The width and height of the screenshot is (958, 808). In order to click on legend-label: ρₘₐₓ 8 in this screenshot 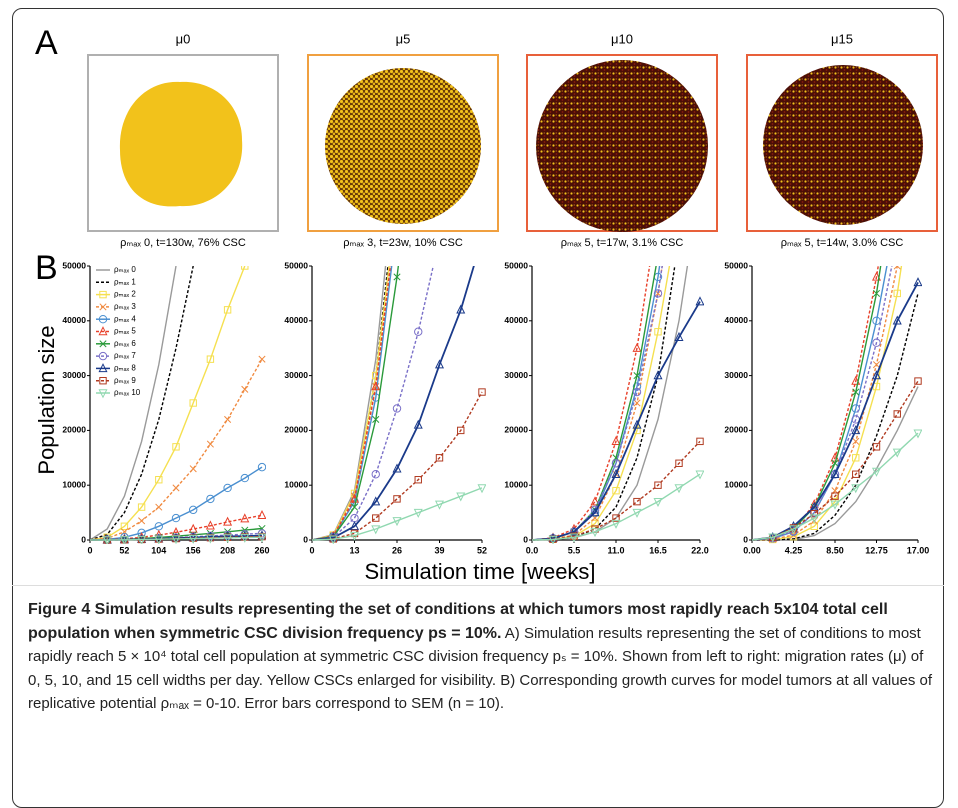, I will do `click(125, 368)`.